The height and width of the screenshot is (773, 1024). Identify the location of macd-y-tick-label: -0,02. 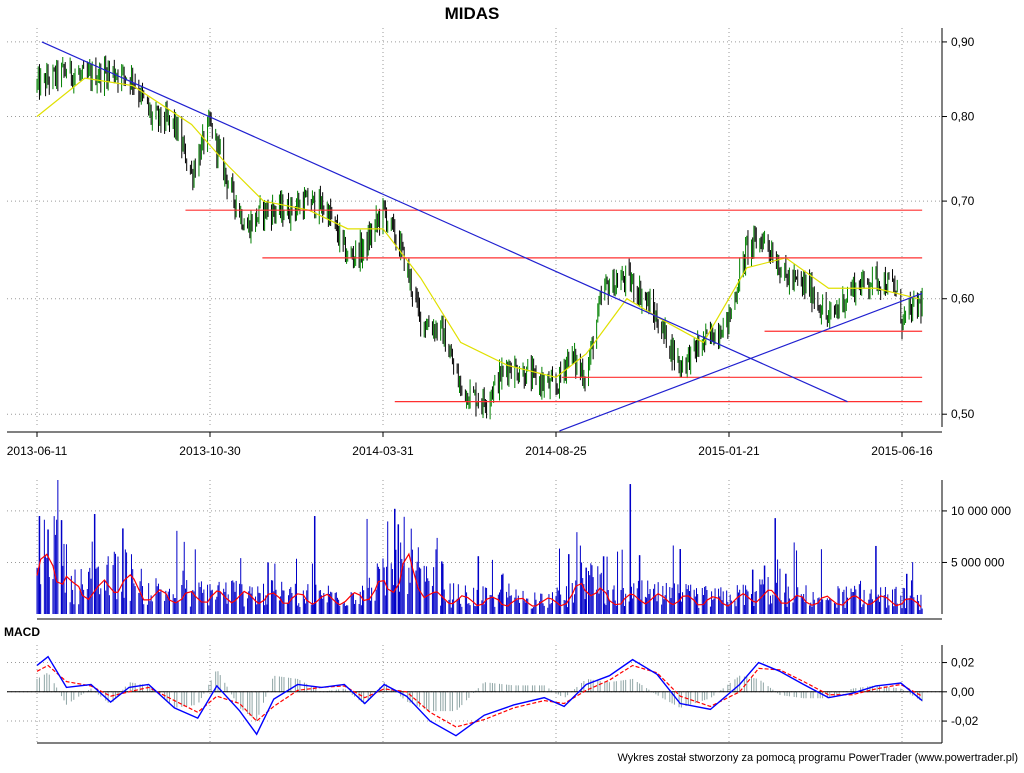
(965, 721).